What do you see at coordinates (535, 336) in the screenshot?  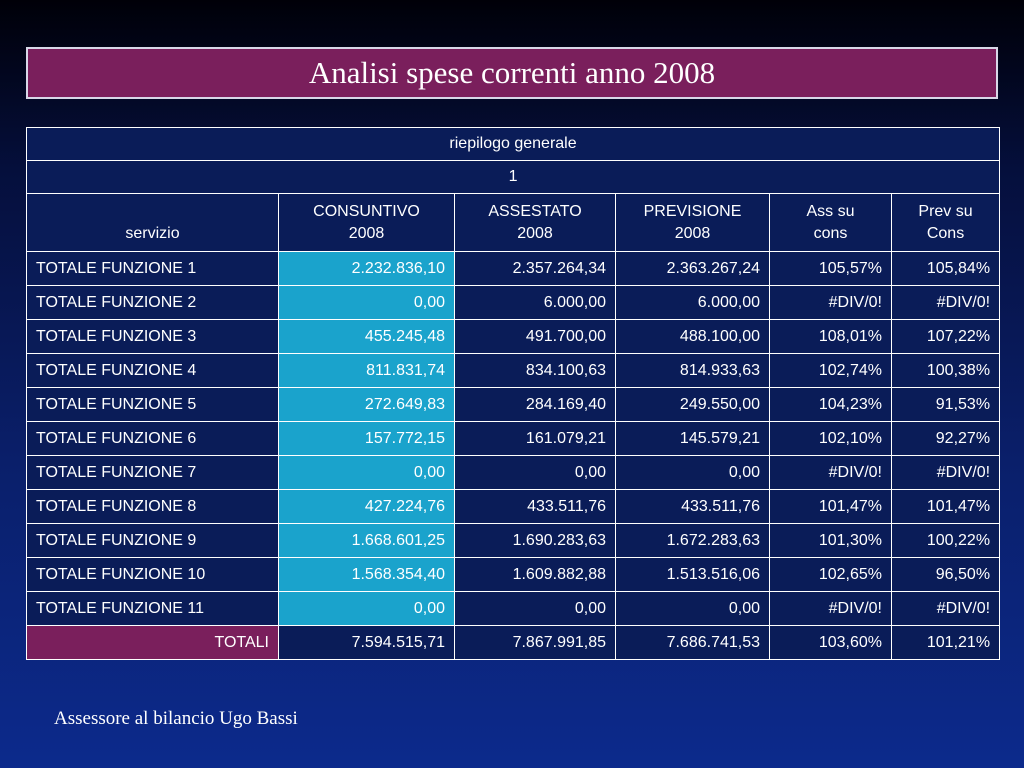 I see `cell-assestato: 491.700,00` at bounding box center [535, 336].